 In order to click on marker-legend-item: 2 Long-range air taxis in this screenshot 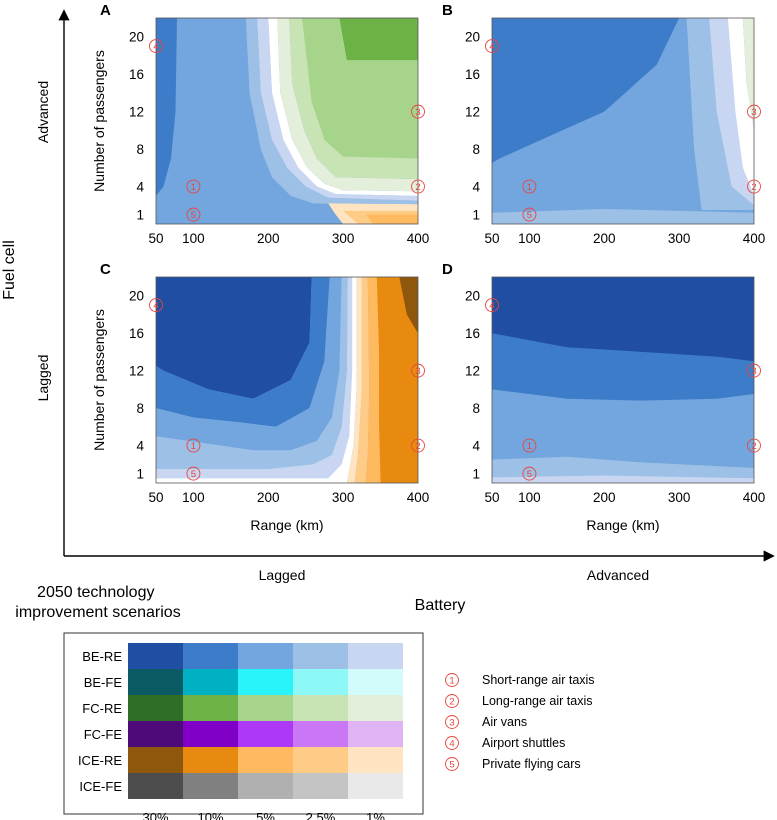, I will do `click(518, 701)`.